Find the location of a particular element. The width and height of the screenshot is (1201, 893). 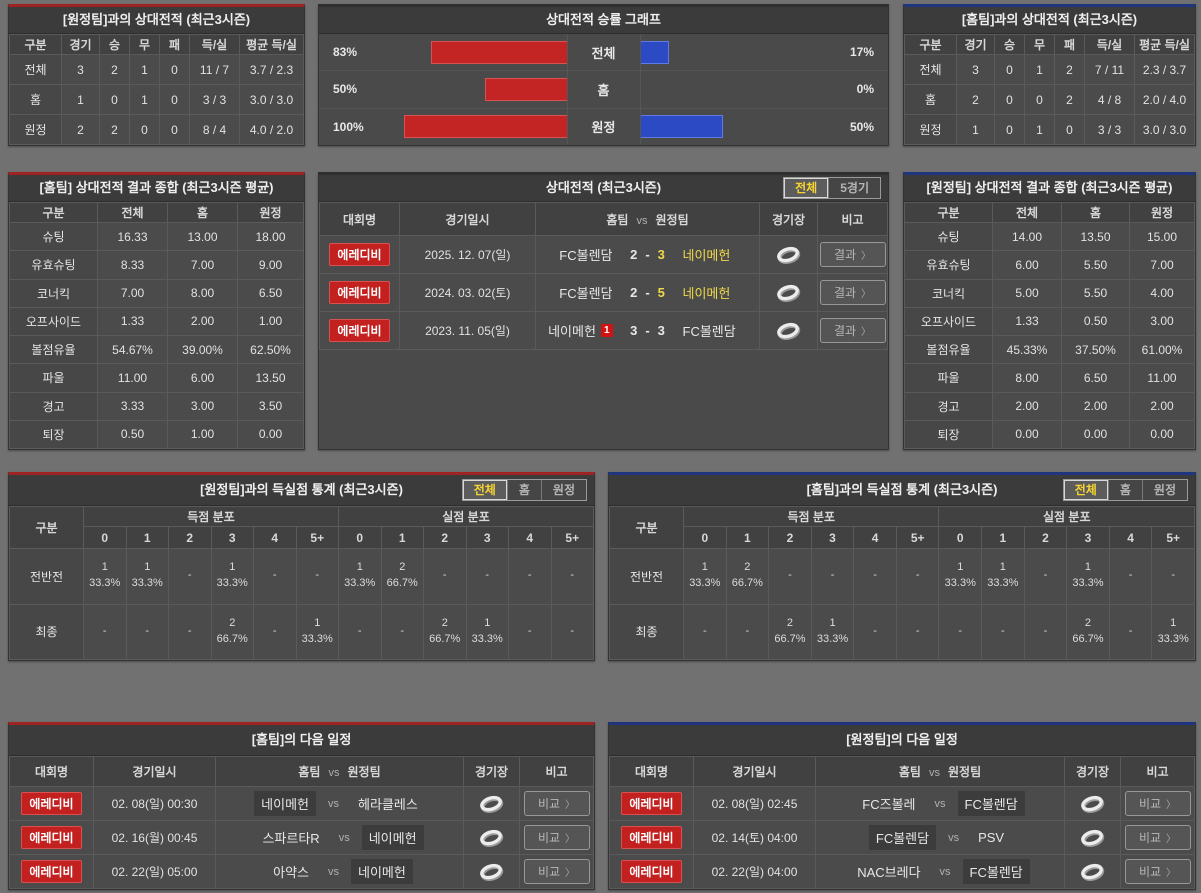

col-header: 득/실 is located at coordinates (214, 44).